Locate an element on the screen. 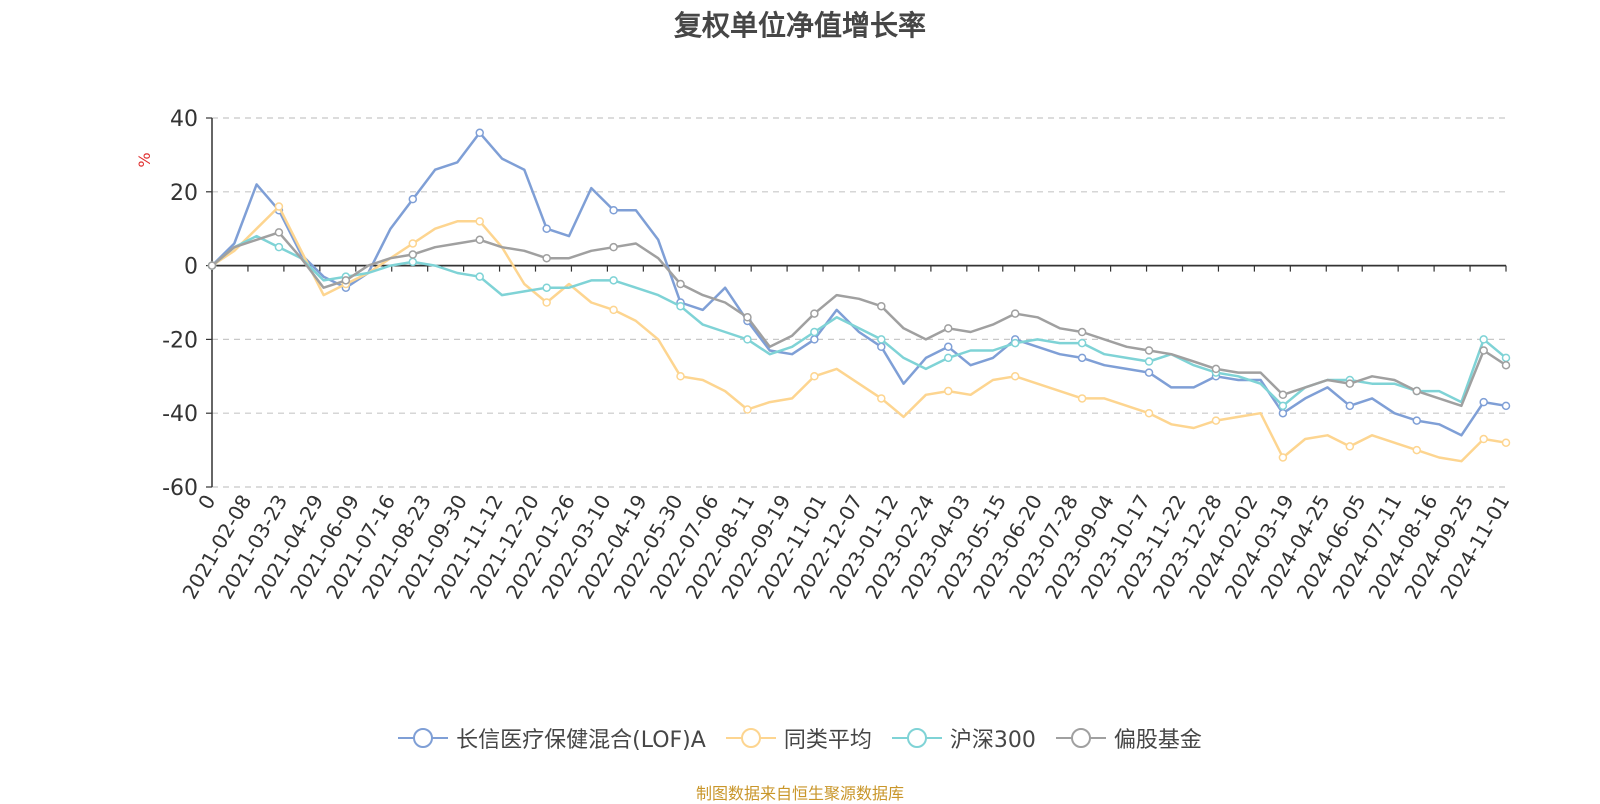 This screenshot has width=1600, height=804. legend-label: 沪深300 is located at coordinates (992, 740).